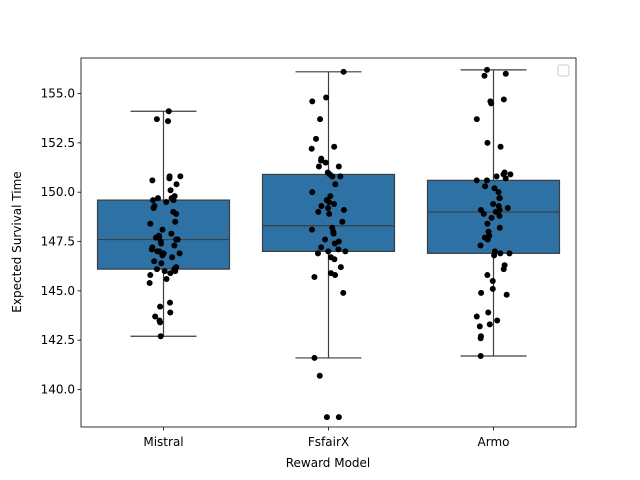  I want to click on y-tick-label: 145.0, so click(58, 291).